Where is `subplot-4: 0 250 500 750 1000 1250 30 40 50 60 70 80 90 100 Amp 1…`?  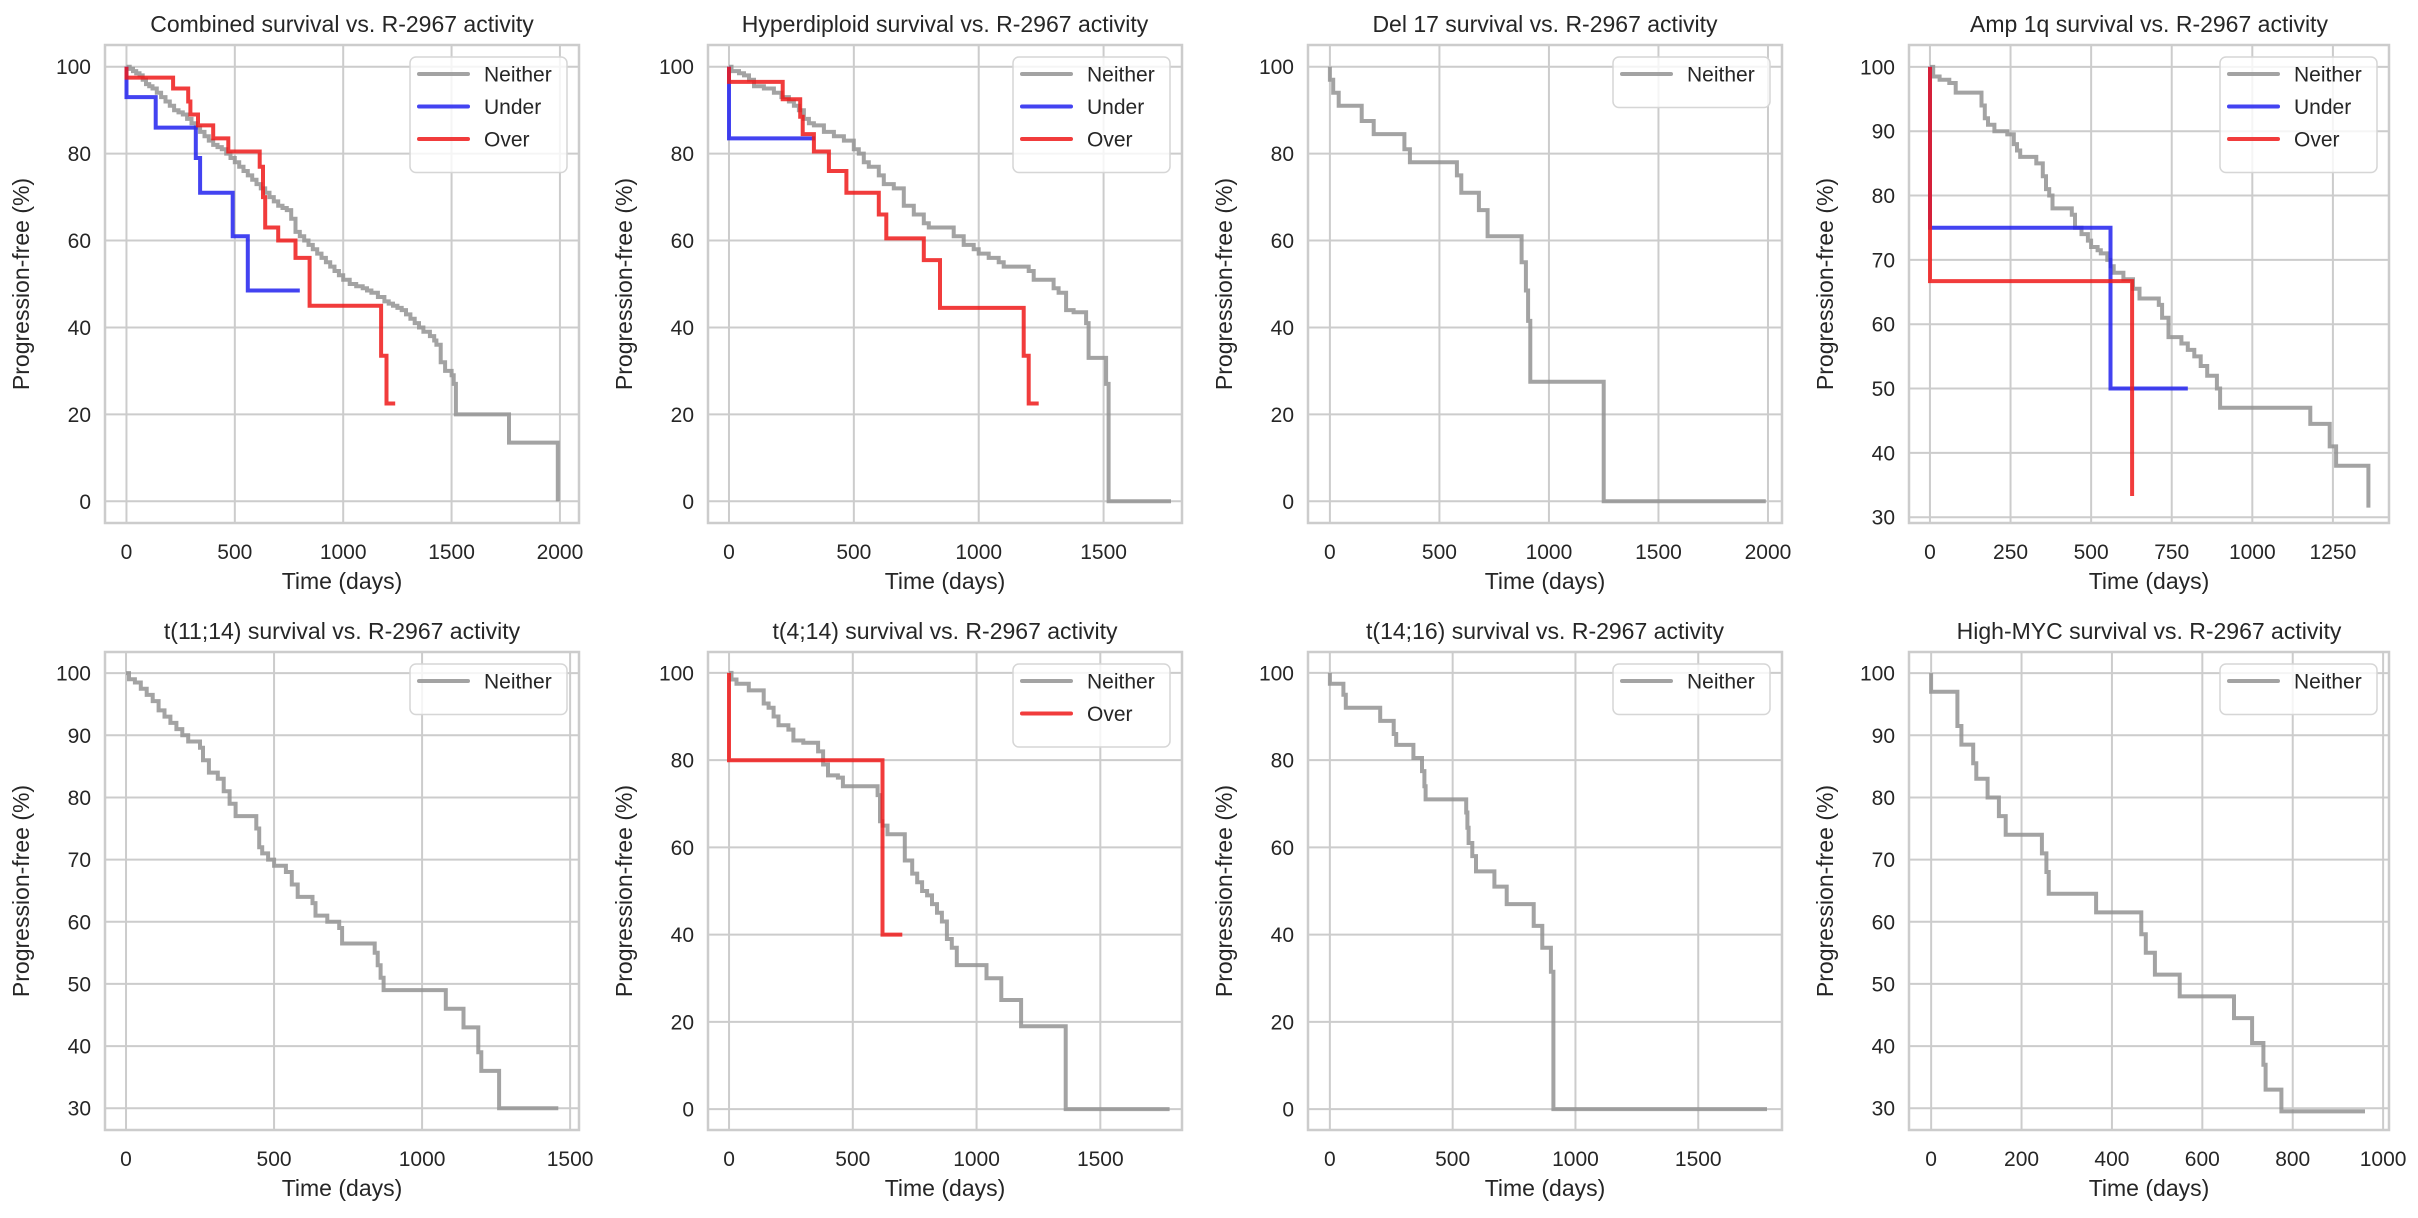
subplot-4: 0 250 500 750 1000 1250 30 40 50 60 70 80 90 100 Amp 1… is located at coordinates (2101, 302).